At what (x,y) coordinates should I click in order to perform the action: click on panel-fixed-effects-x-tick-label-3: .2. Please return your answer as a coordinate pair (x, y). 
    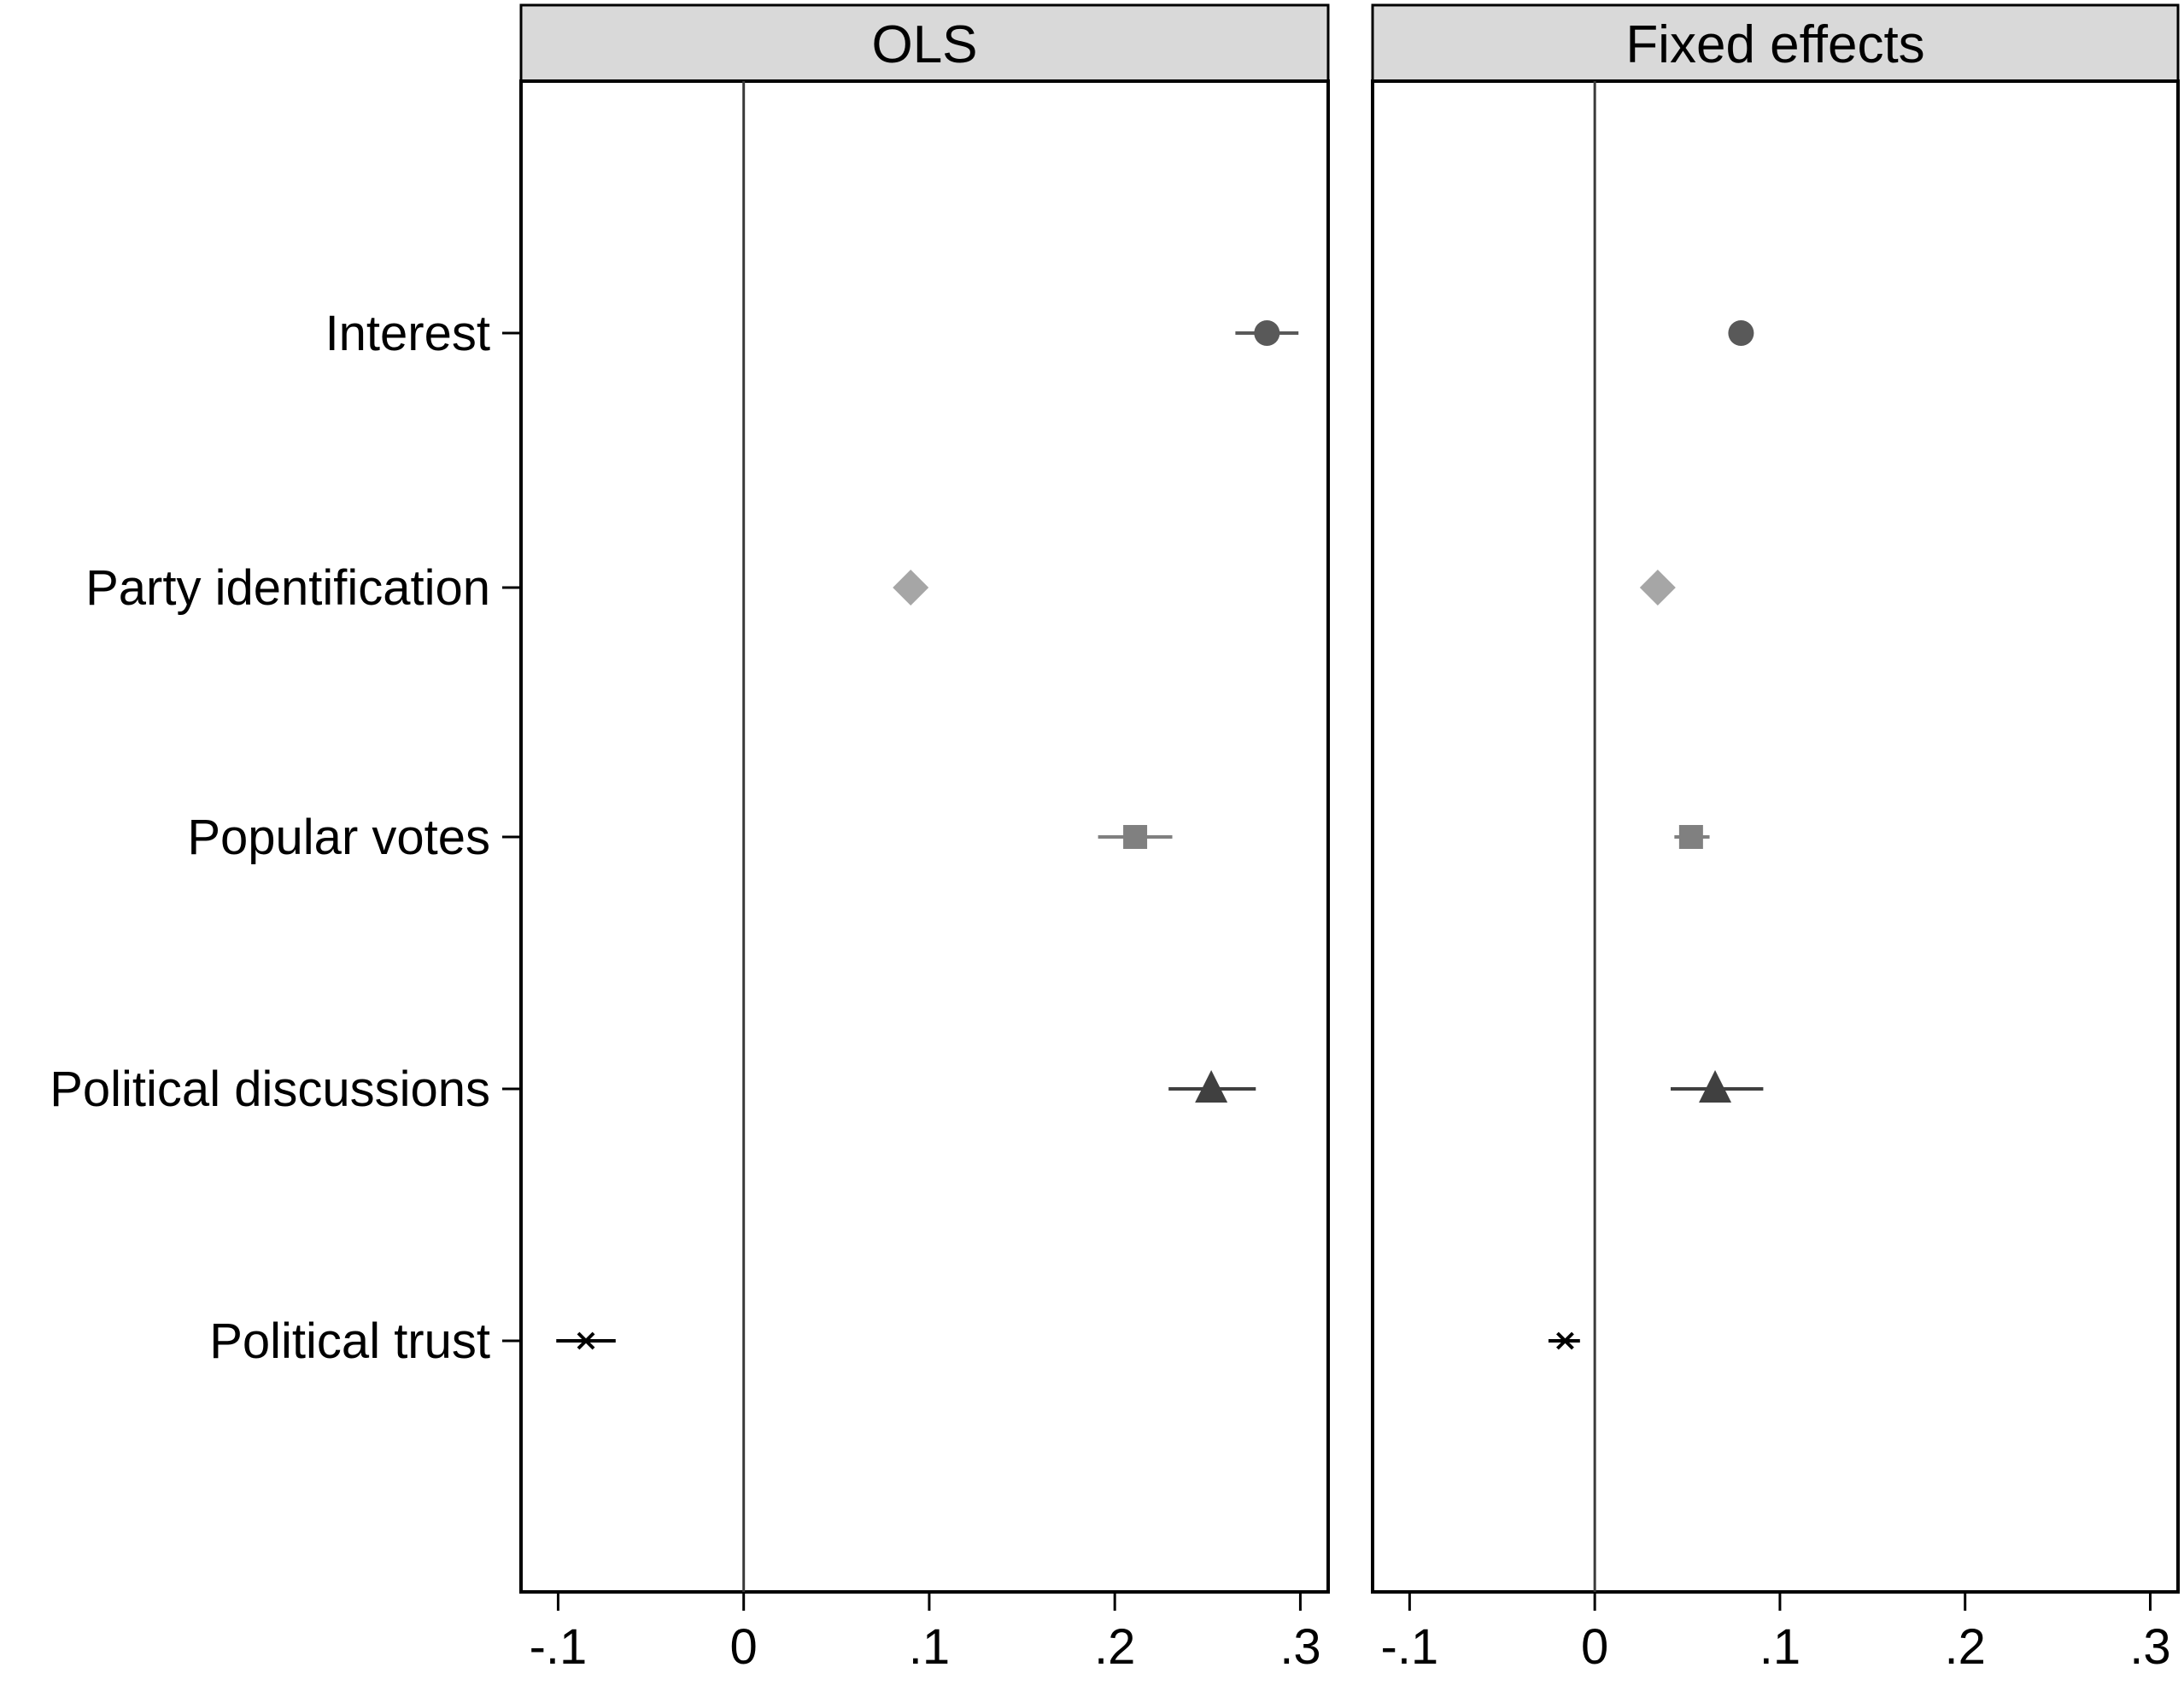
    Looking at the image, I should click on (1965, 1647).